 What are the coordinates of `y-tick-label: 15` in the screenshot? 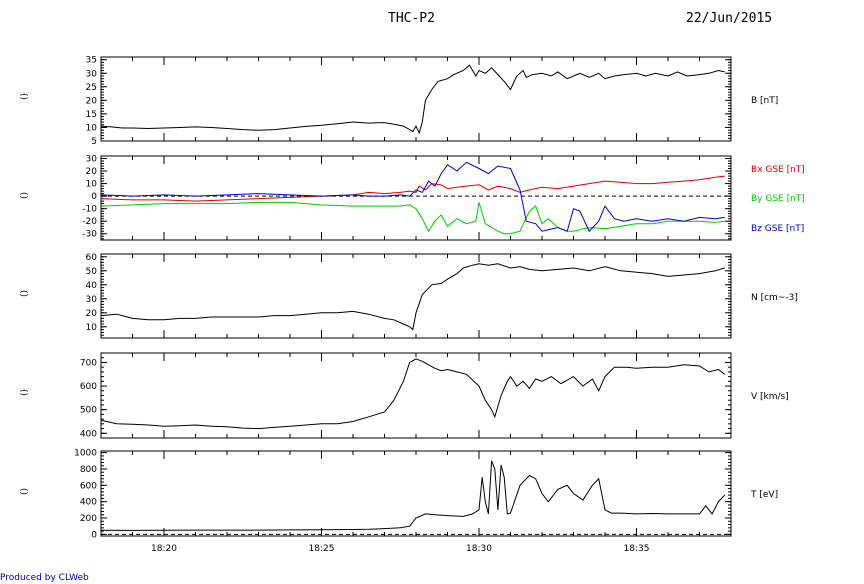 It's located at (91, 115).